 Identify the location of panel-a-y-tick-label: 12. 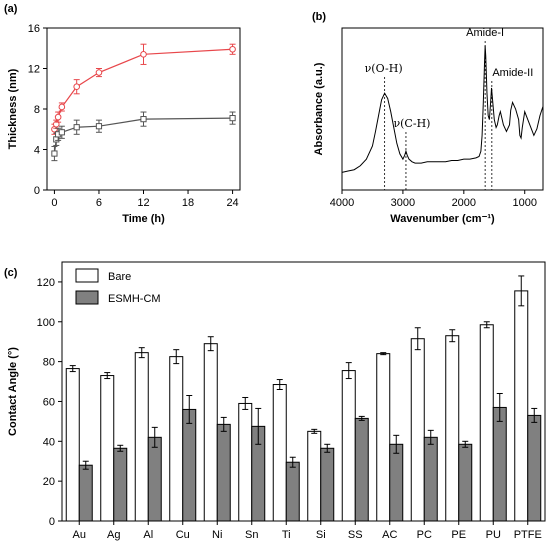
(34, 70).